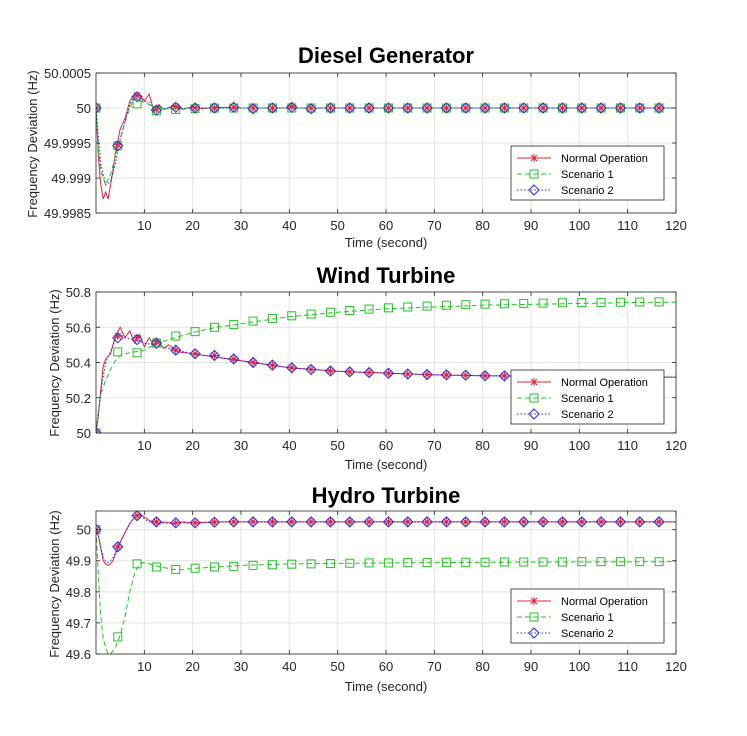  What do you see at coordinates (54, 362) in the screenshot?
I see `wind-y-axis-label: Frequency Deviation (Hz)` at bounding box center [54, 362].